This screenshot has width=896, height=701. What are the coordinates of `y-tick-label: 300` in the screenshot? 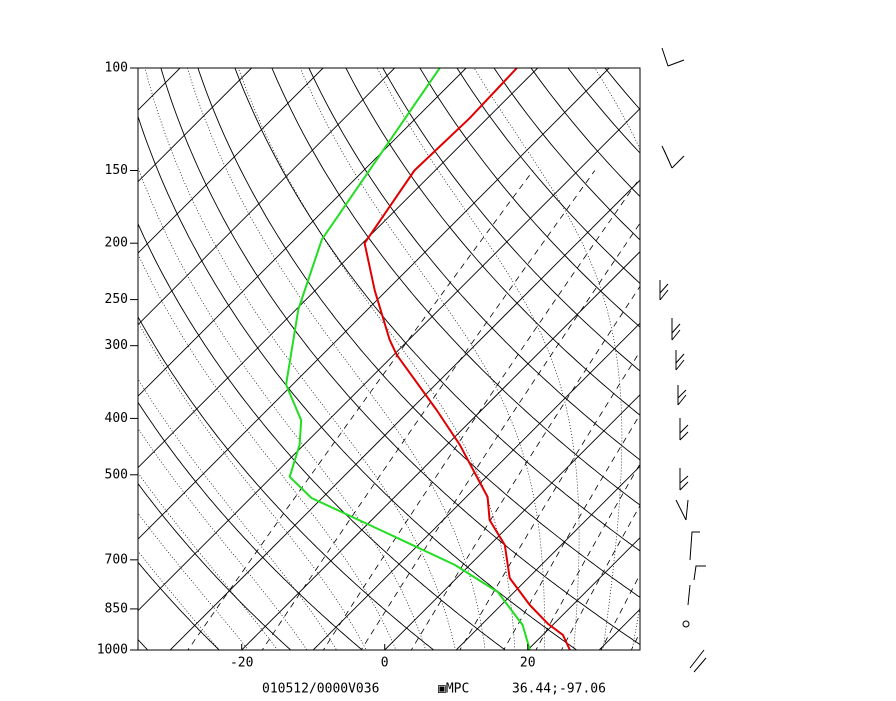 It's located at (116, 345).